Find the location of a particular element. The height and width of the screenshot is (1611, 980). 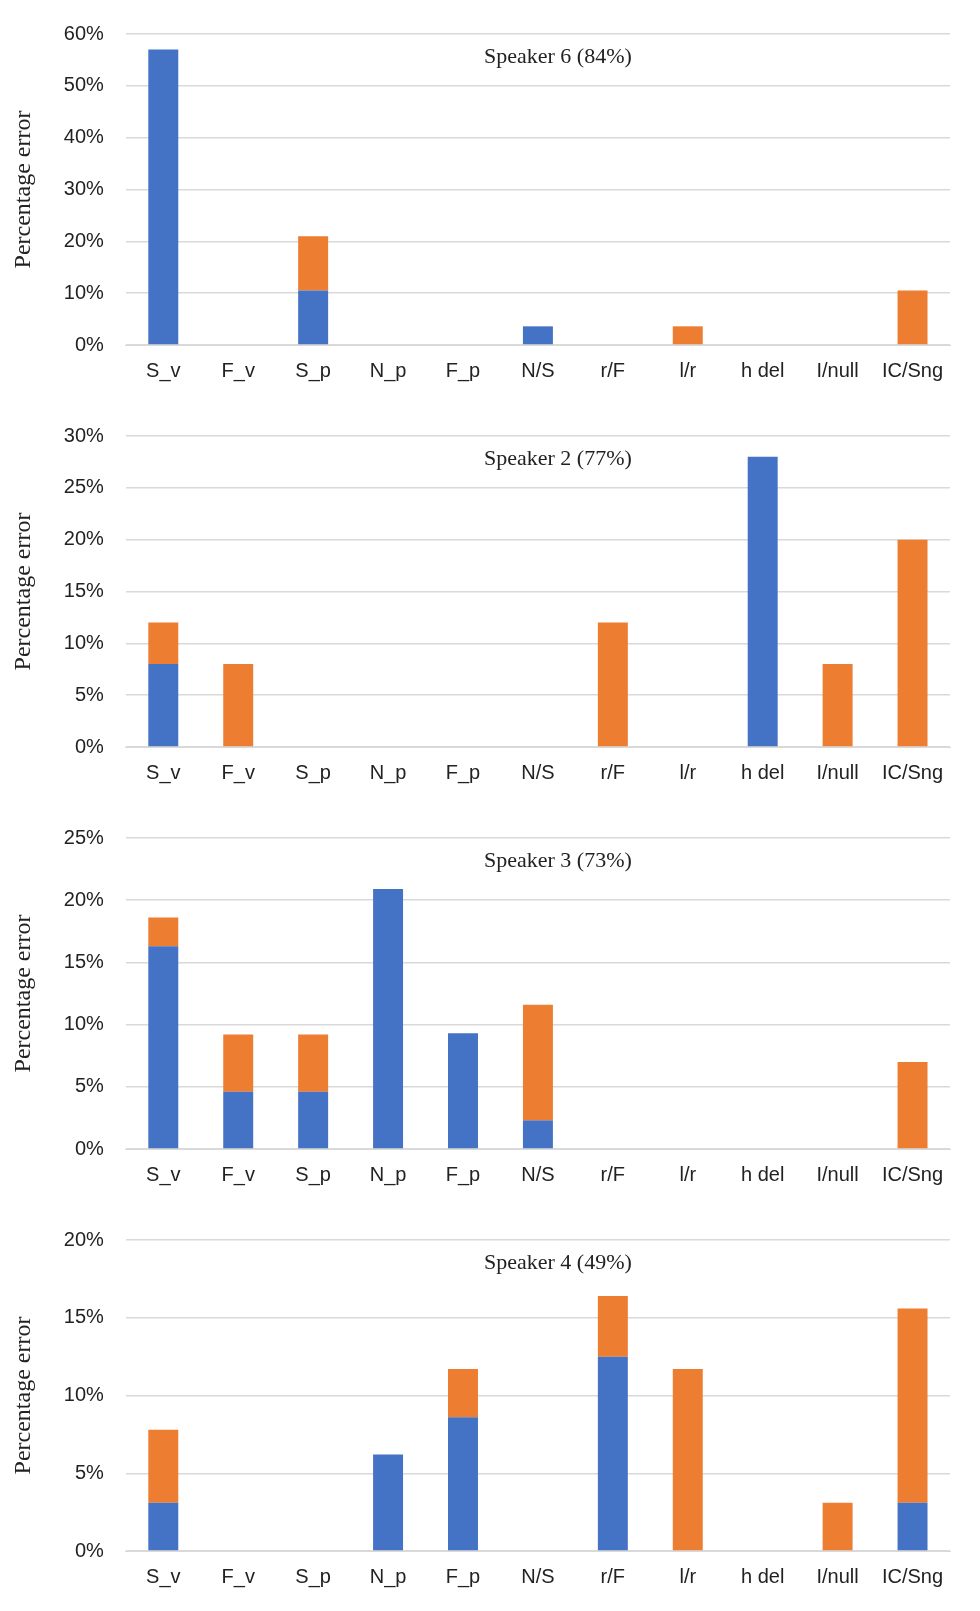

chart-title: Speaker 6 (84%) is located at coordinates (557, 55).